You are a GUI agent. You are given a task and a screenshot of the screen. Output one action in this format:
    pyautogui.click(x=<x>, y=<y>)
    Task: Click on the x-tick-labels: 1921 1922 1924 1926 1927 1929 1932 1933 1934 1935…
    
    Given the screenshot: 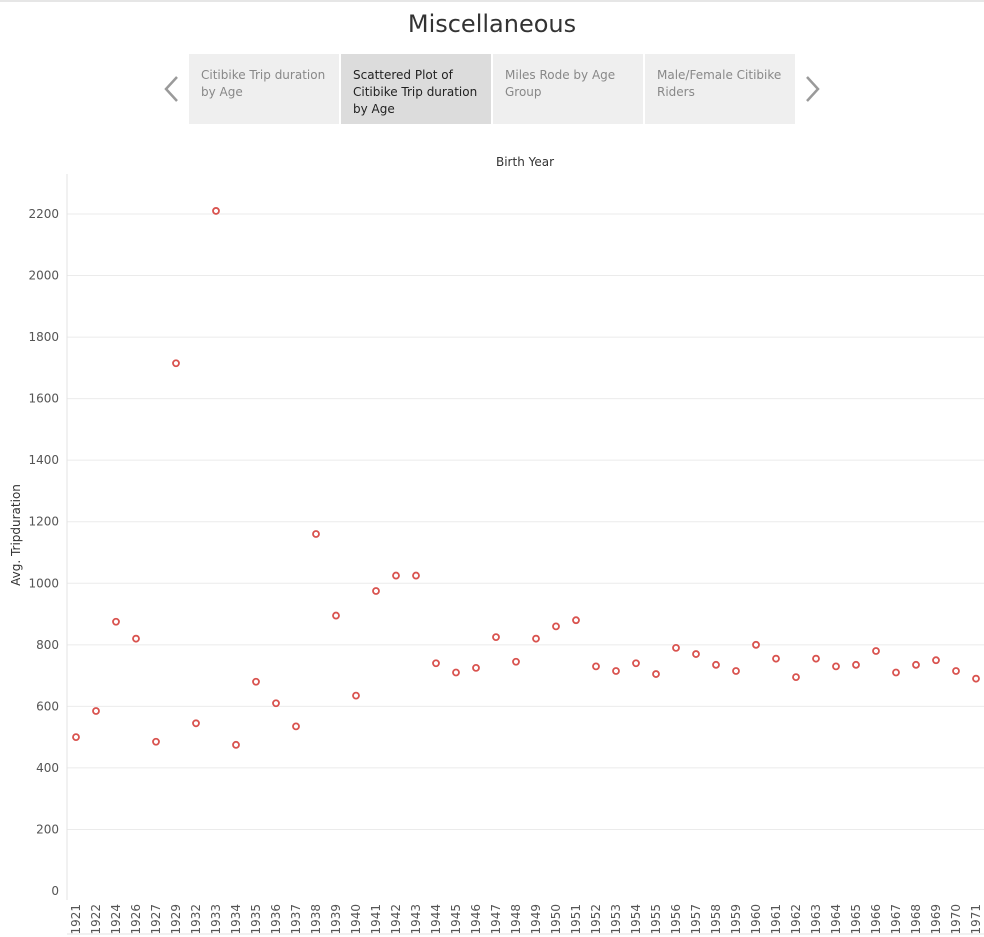 What is the action you would take?
    pyautogui.click(x=526, y=919)
    